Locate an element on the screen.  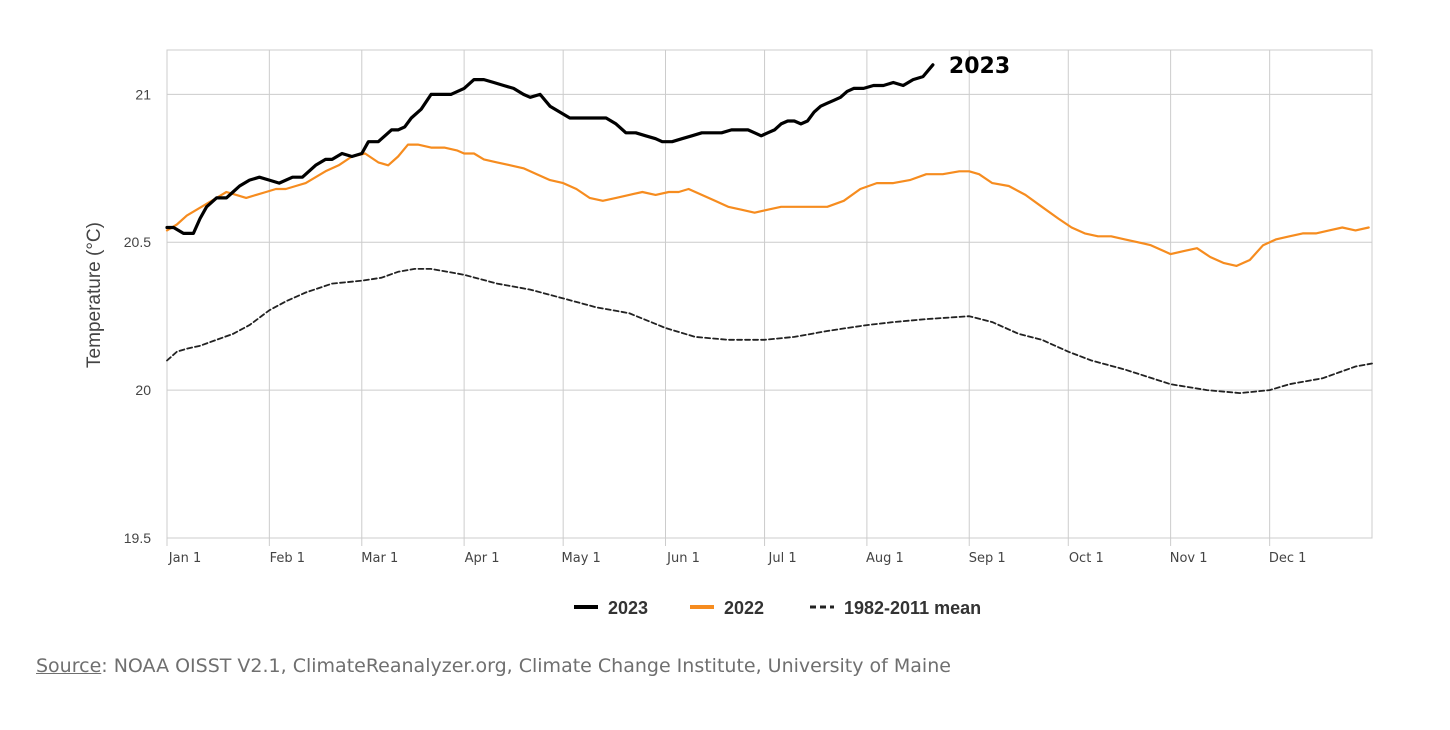
chart-legend: 2023 2022 1982-2011 mean is located at coordinates (777, 608).